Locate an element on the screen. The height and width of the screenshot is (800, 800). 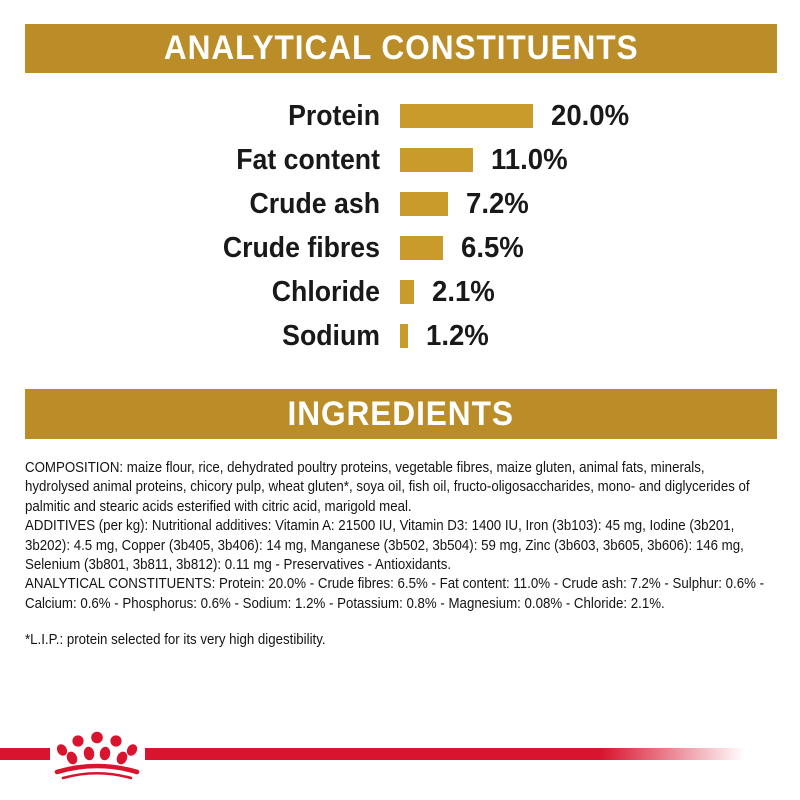
chart-value-label: 11.0% is located at coordinates (529, 159).